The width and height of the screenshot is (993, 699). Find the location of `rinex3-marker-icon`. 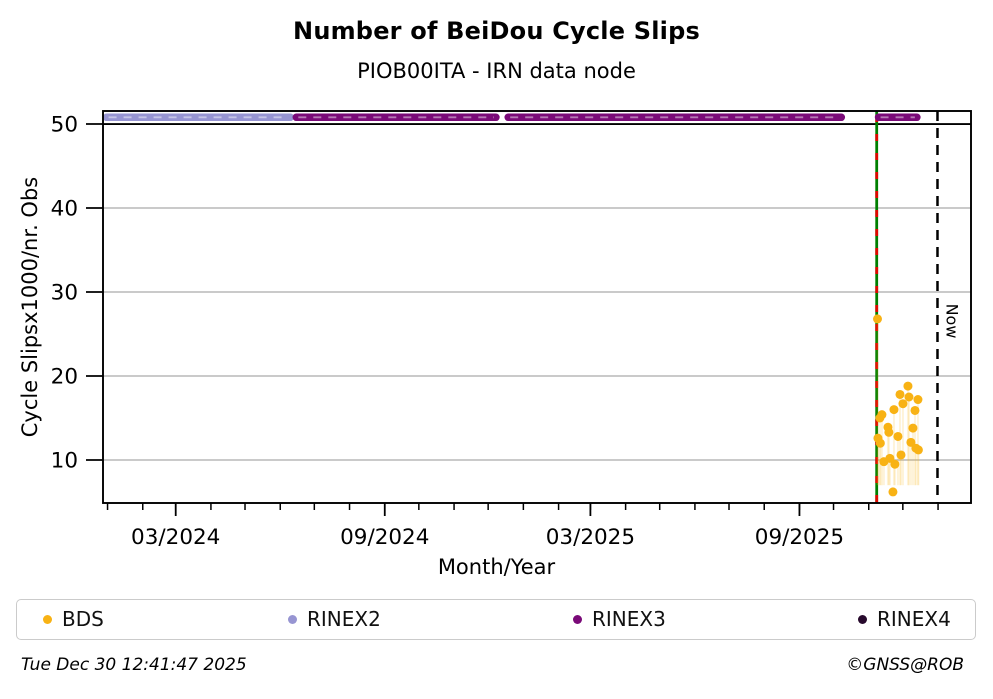

rinex3-marker-icon is located at coordinates (577, 619).